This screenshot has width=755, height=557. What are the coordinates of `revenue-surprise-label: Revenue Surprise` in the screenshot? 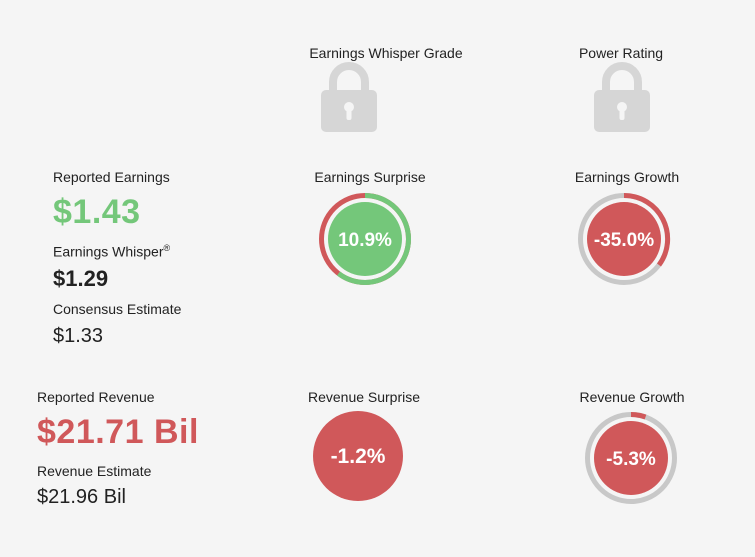 It's located at (364, 397).